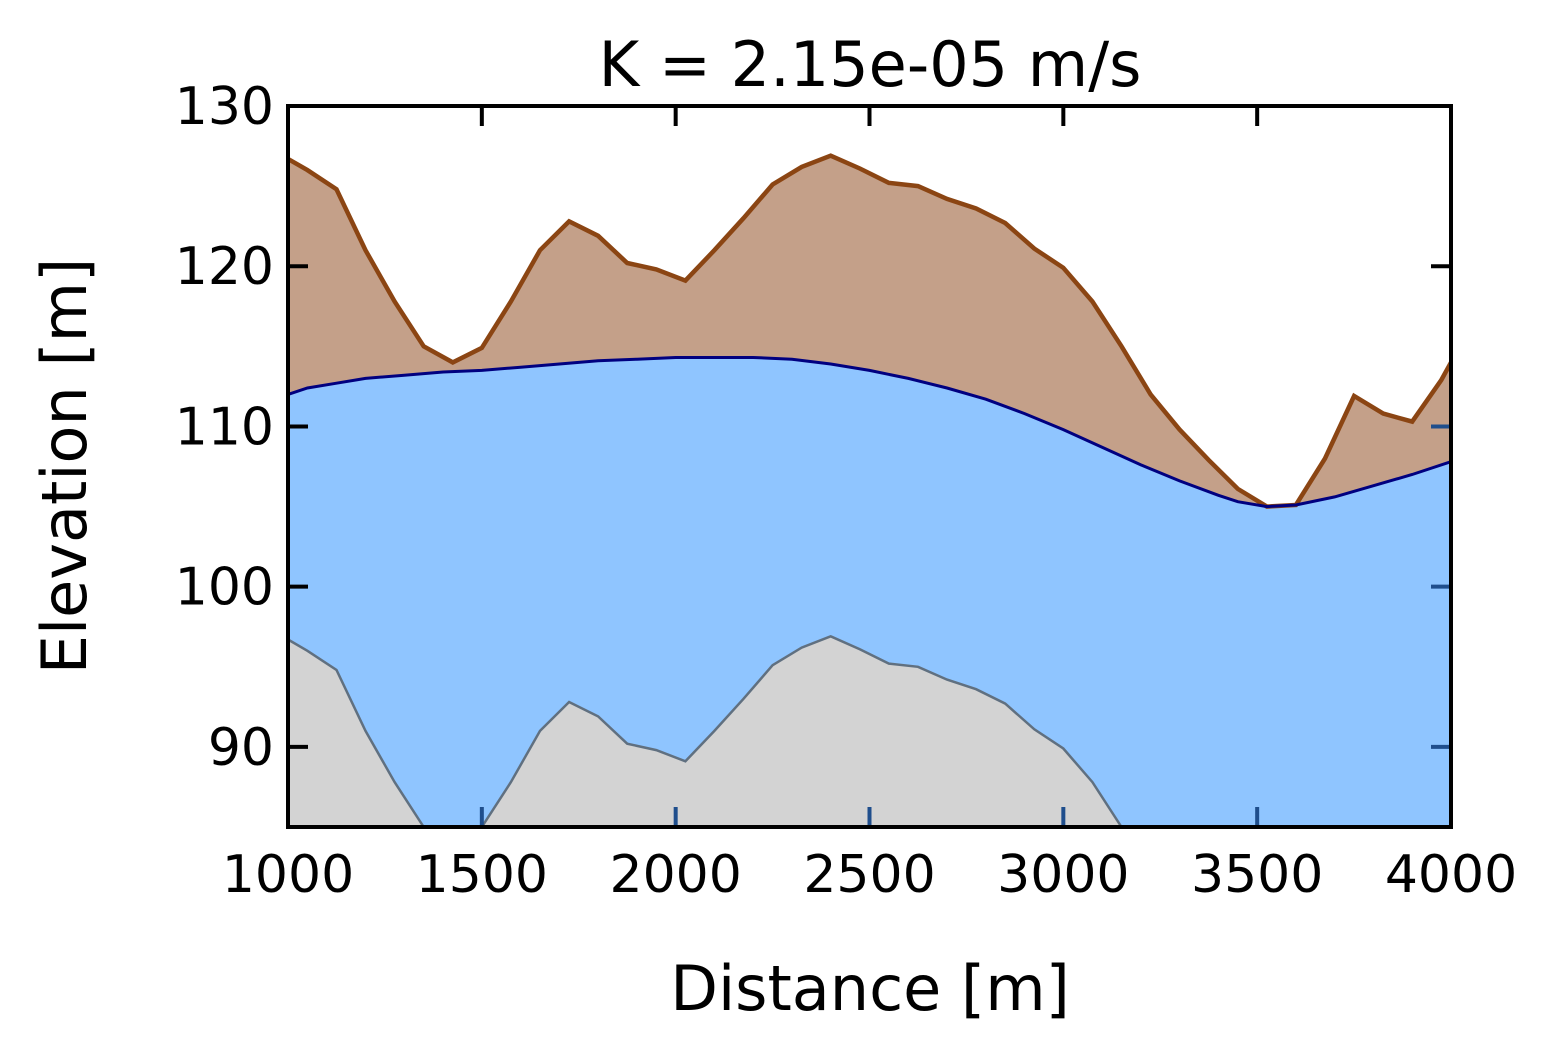 The image size is (1561, 1057). Describe the element at coordinates (870, 64) in the screenshot. I see `chart-title: K = 2.15e-05 m/s` at that location.